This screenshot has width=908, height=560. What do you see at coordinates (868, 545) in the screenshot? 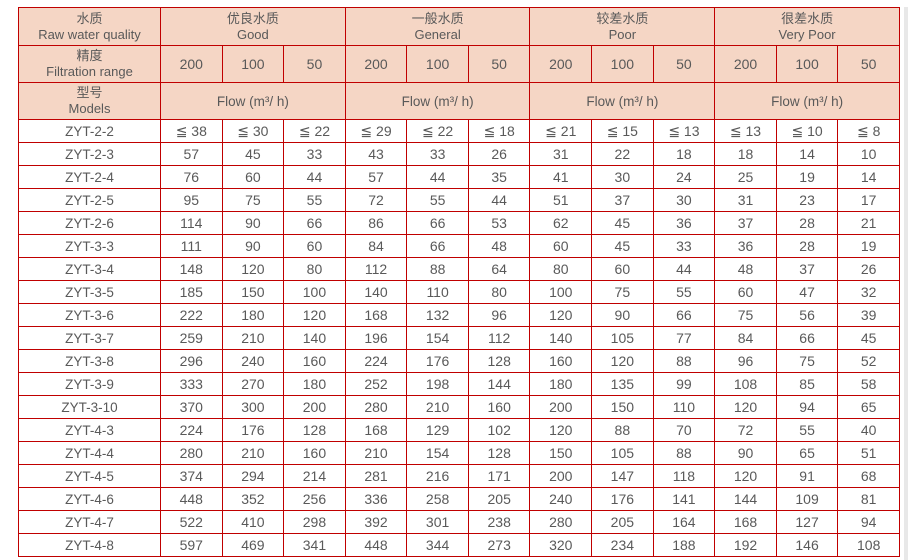
I see `flow-value-cell: 108` at bounding box center [868, 545].